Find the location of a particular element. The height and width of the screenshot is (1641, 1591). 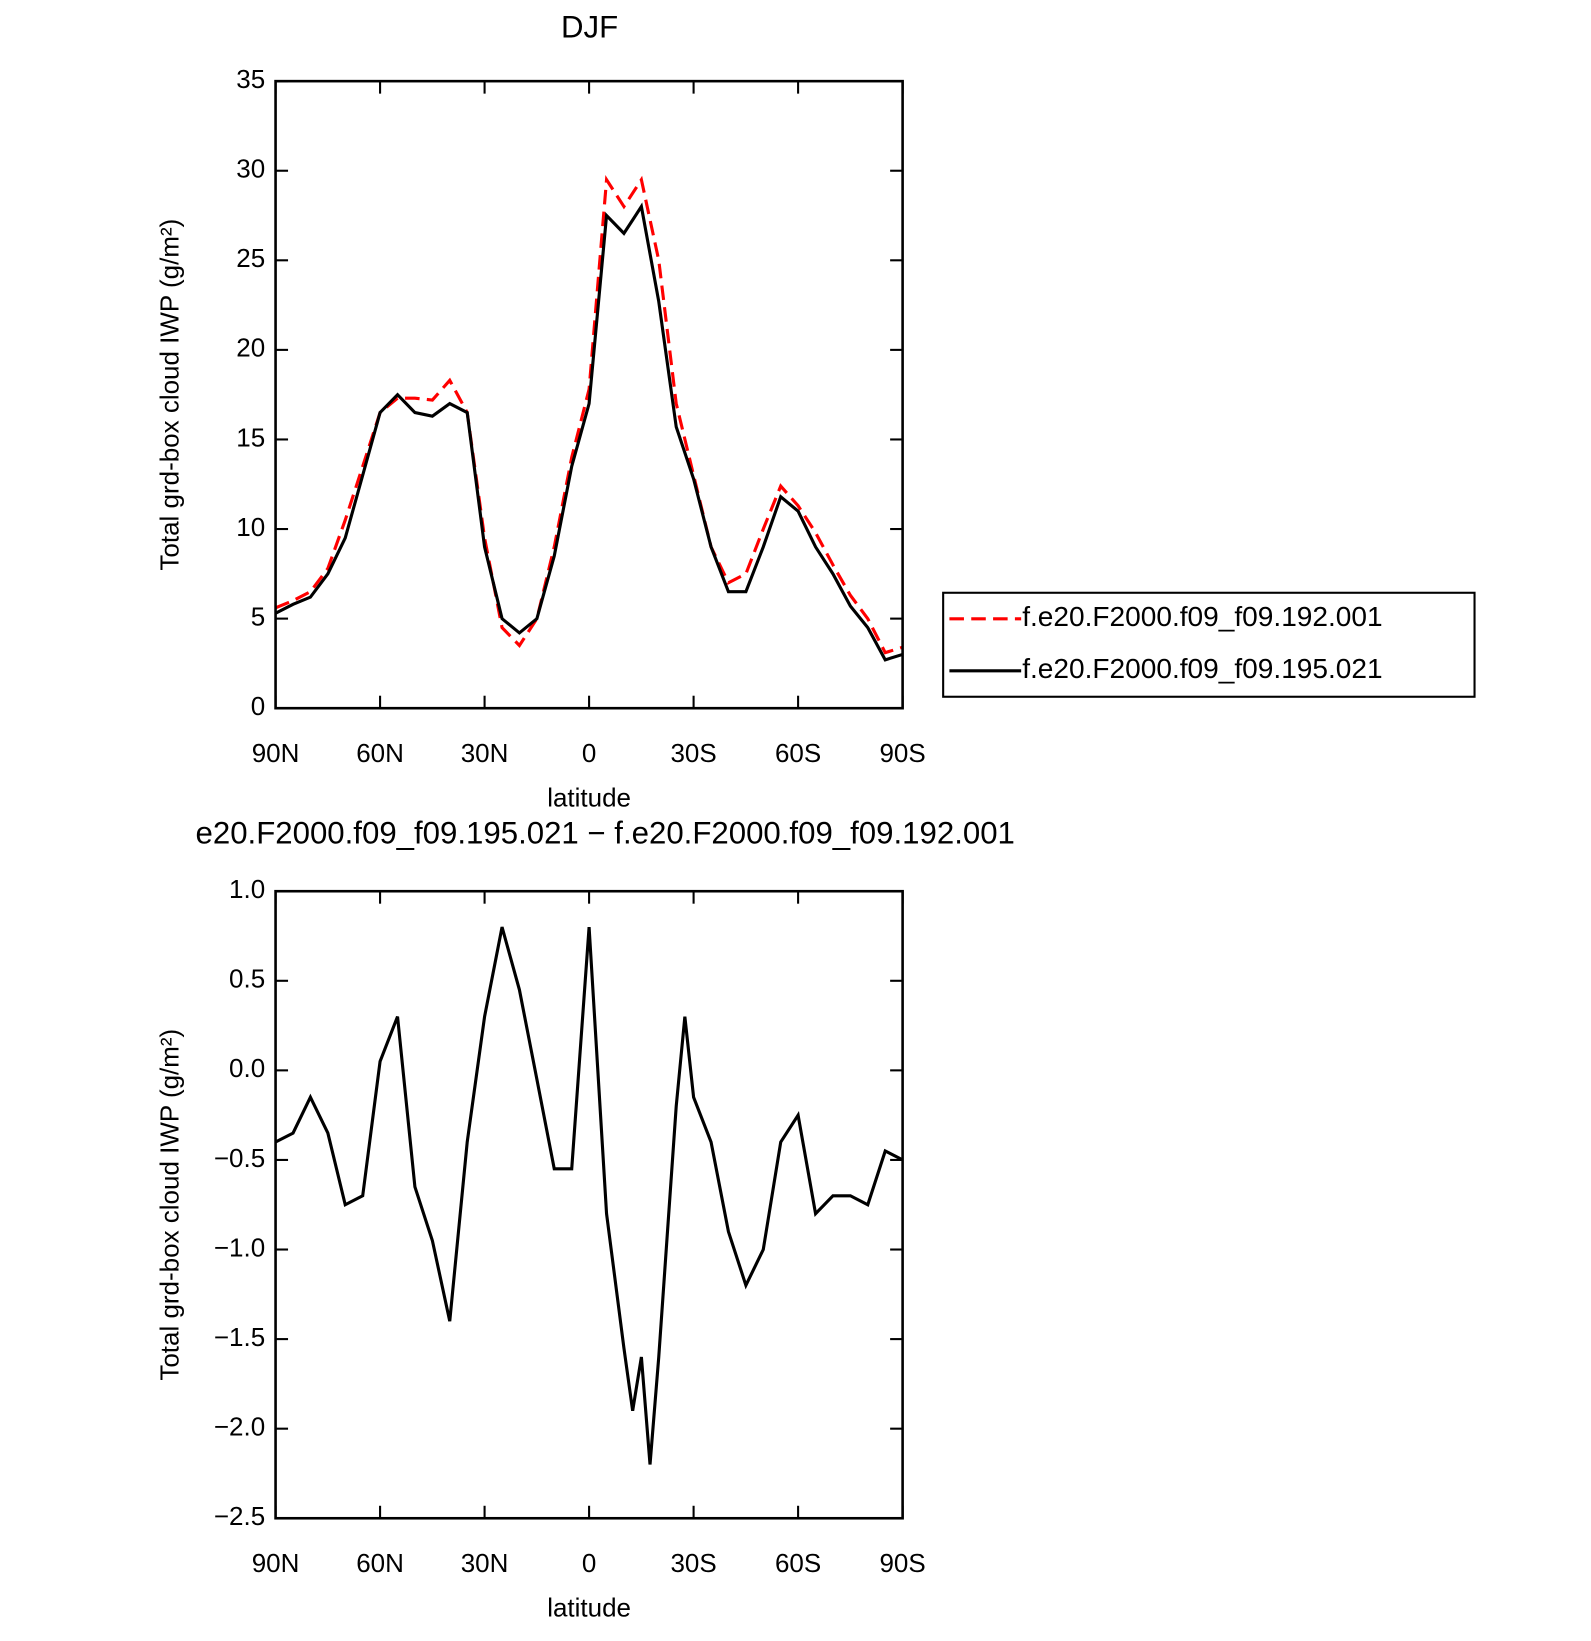

y-tick-label: 0 is located at coordinates (258, 706).